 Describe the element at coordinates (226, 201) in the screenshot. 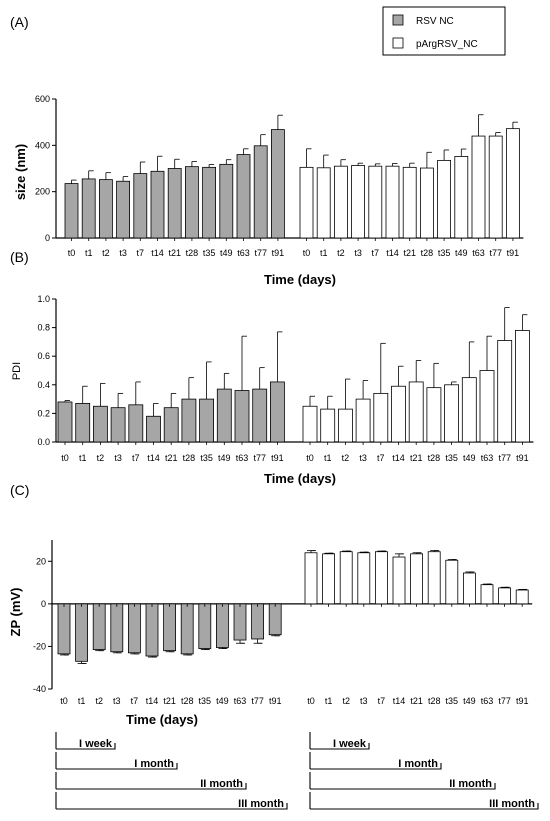

I see `panel-a-bar-rsv-nc-t49` at that location.